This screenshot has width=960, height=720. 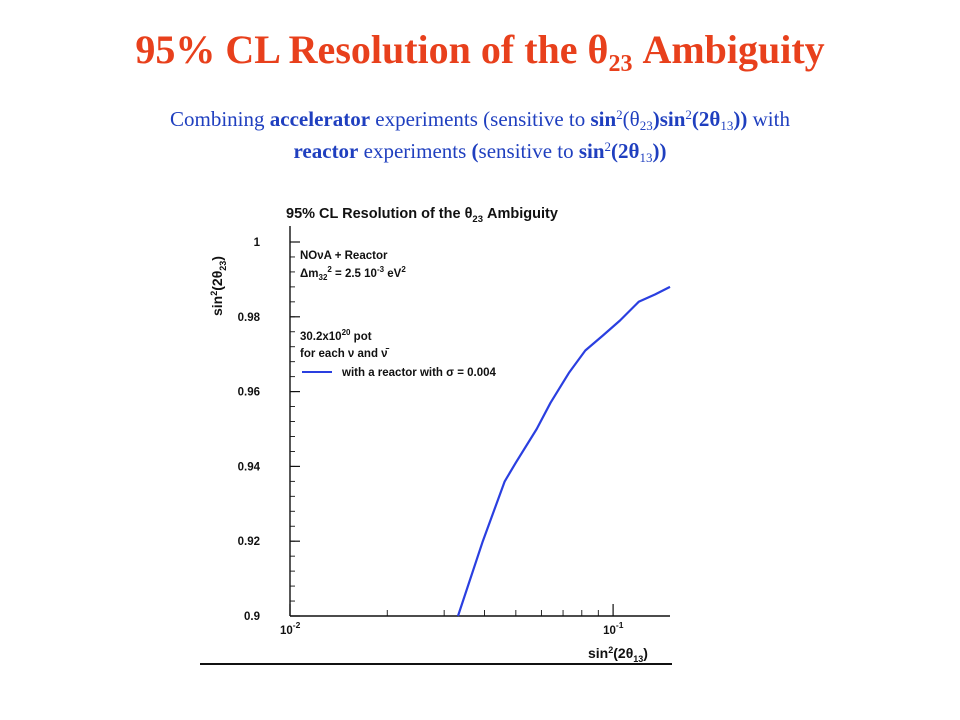 I want to click on subtitle-math-sub: 23, so click(x=646, y=125).